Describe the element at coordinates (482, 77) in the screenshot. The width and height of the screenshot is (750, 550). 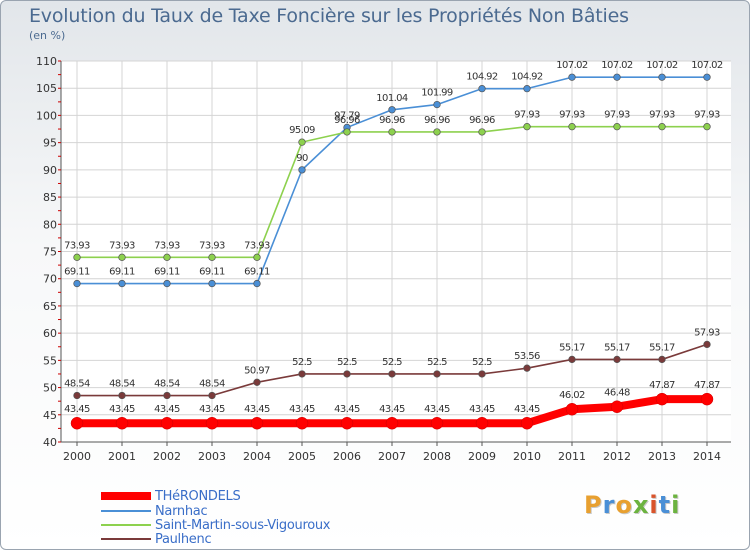
I see `data-label-narnhac: 104.92` at that location.